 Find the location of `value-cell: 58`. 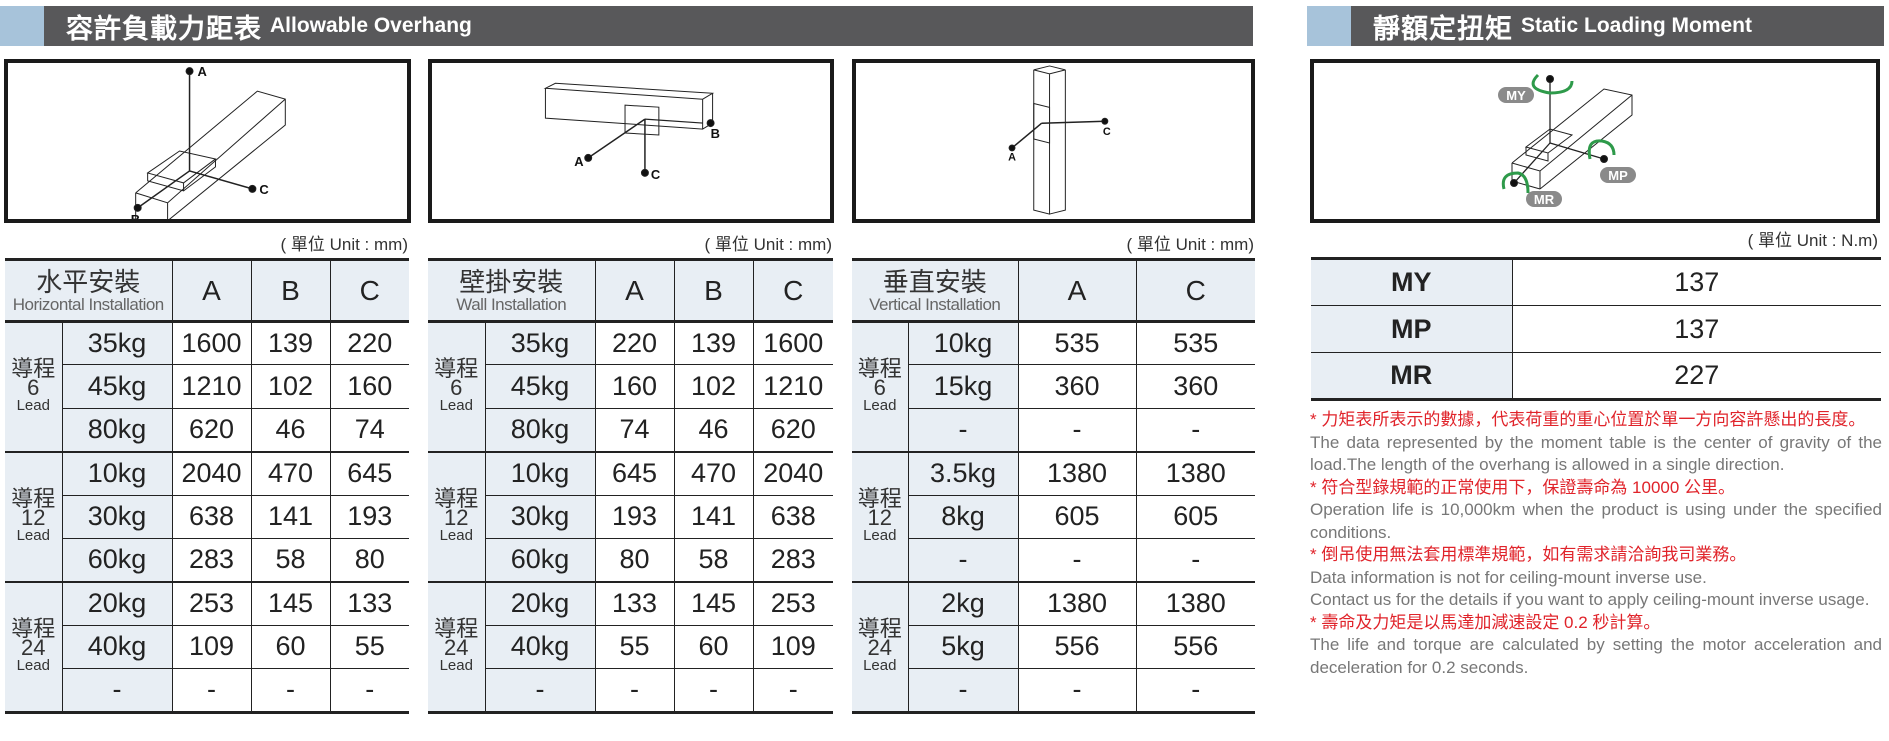

value-cell: 58 is located at coordinates (713, 560).